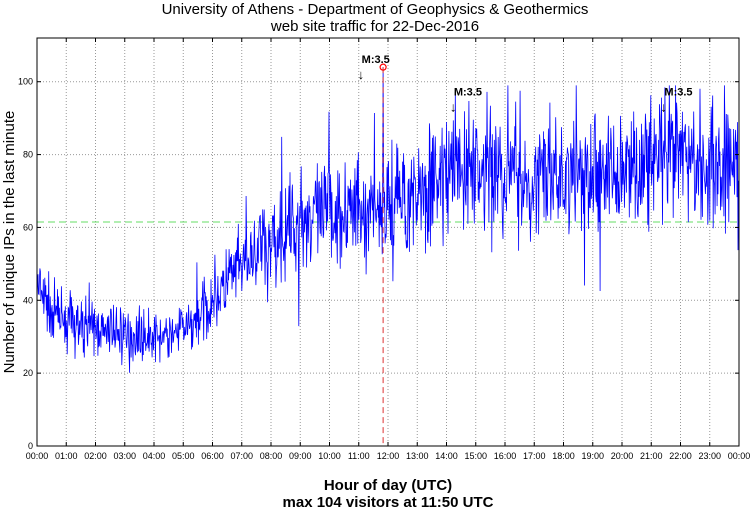 The width and height of the screenshot is (750, 511). What do you see at coordinates (183, 456) in the screenshot?
I see `x-tick-label: 05:00` at bounding box center [183, 456].